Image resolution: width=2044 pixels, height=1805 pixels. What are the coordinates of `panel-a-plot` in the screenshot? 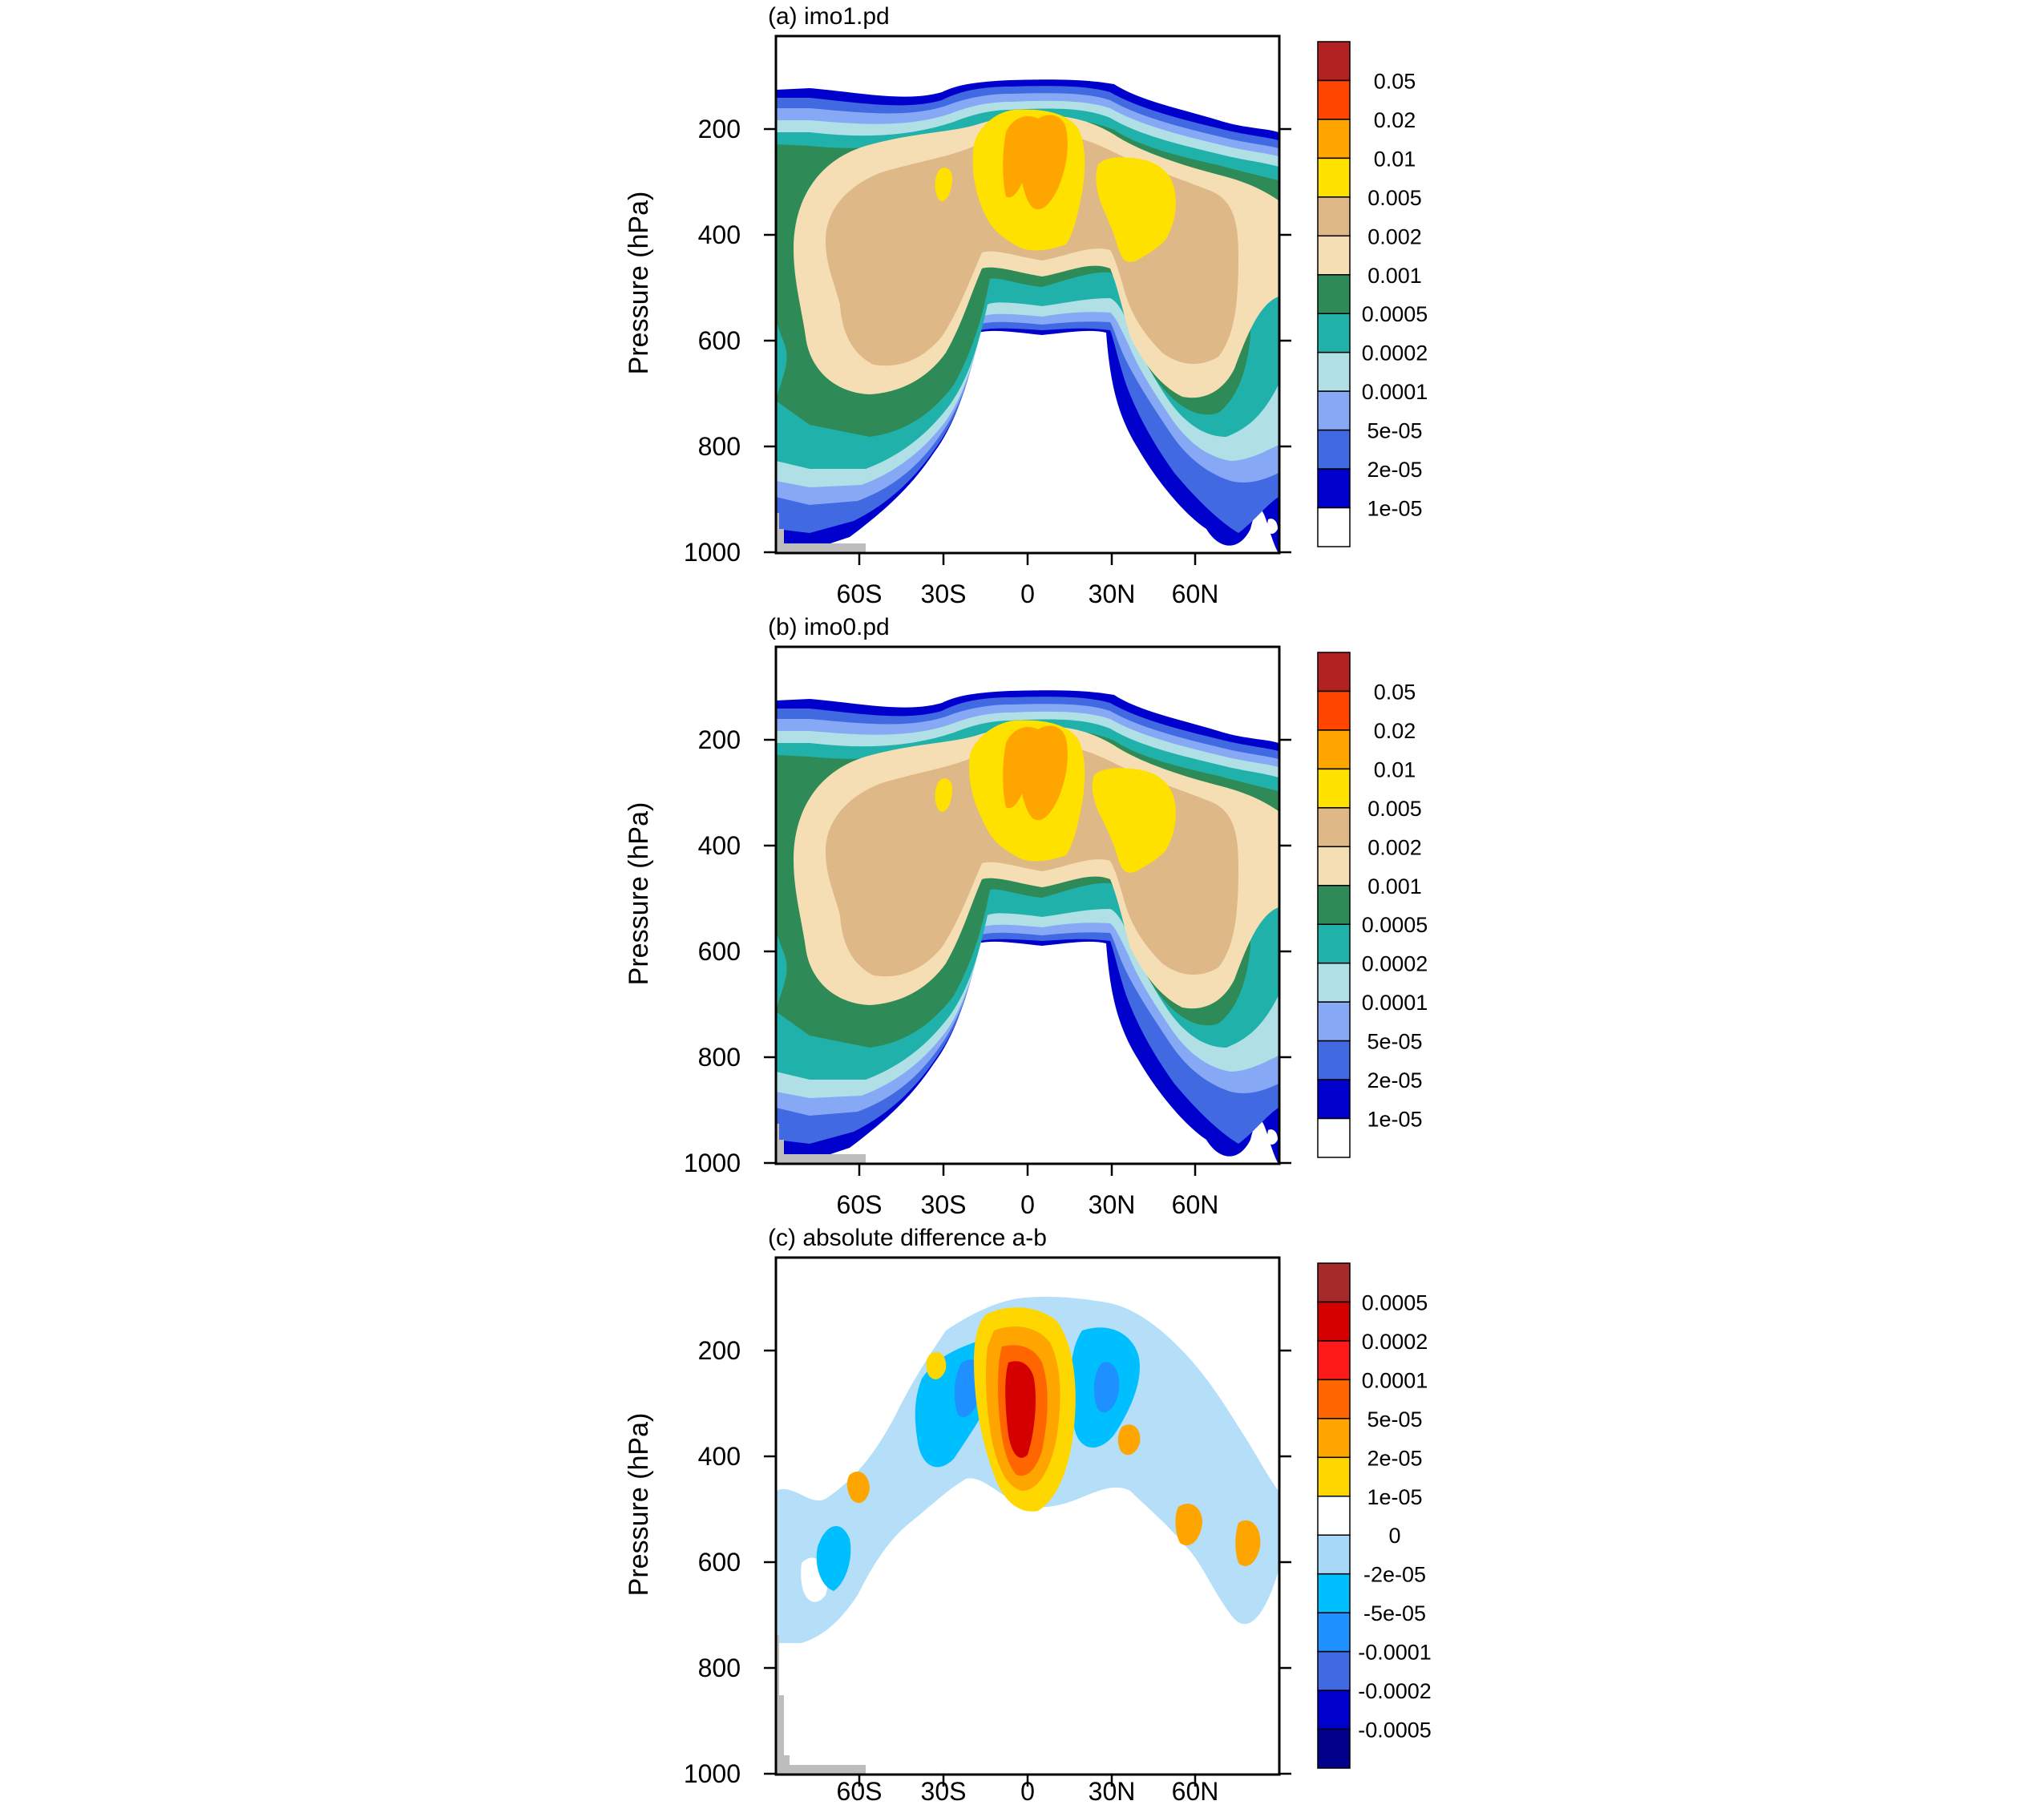 It's located at (1027, 316).